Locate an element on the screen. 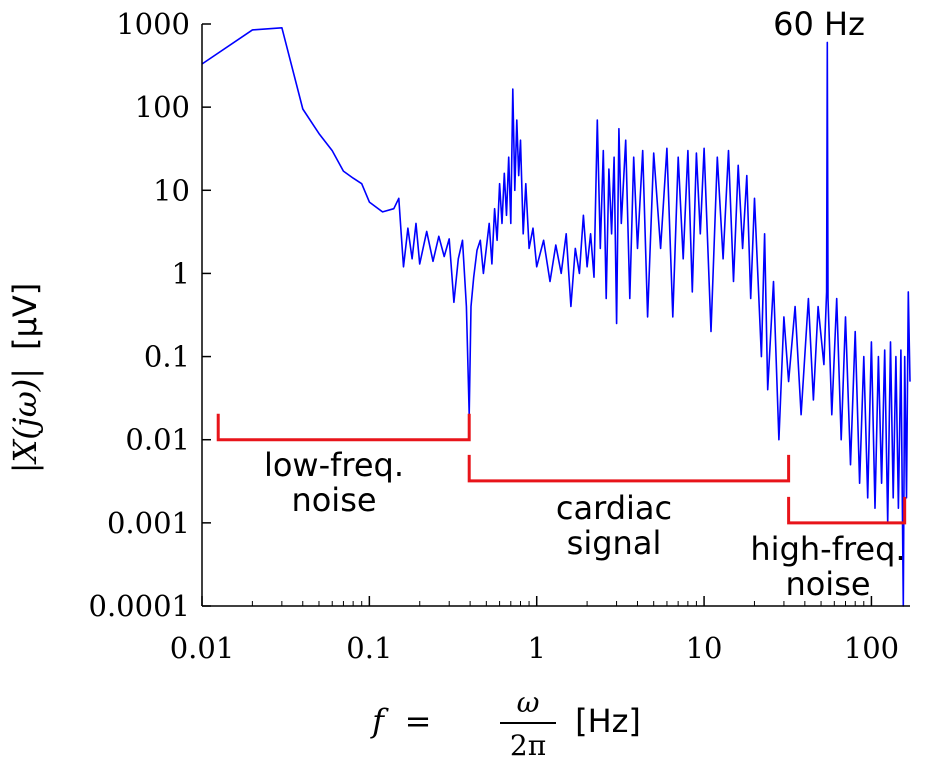  x-tick-label: 0.1 is located at coordinates (369, 648).